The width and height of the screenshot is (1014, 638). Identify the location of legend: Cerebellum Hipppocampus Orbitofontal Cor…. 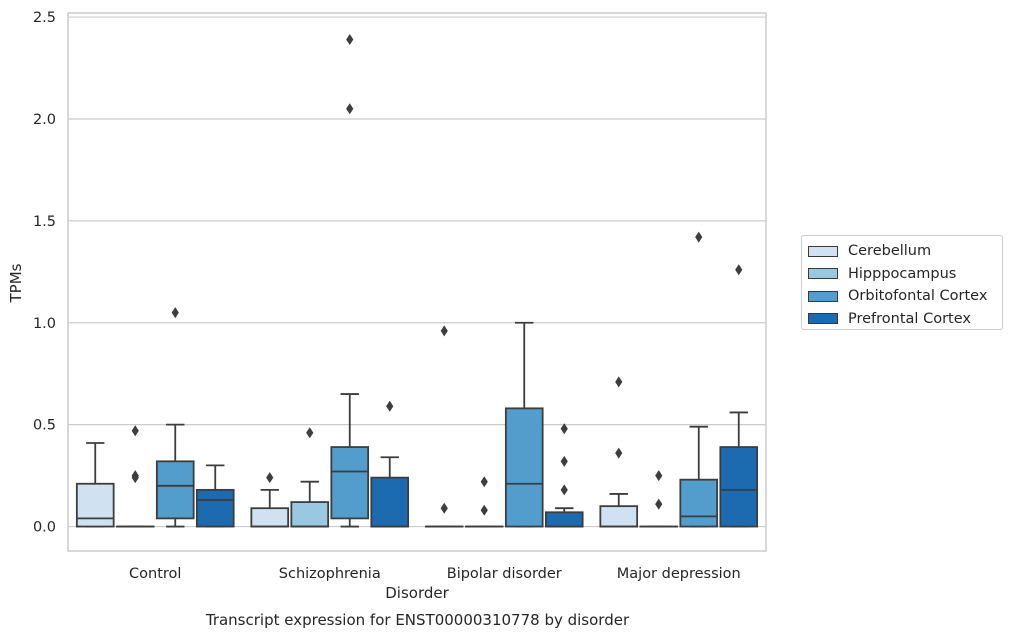
(902, 282).